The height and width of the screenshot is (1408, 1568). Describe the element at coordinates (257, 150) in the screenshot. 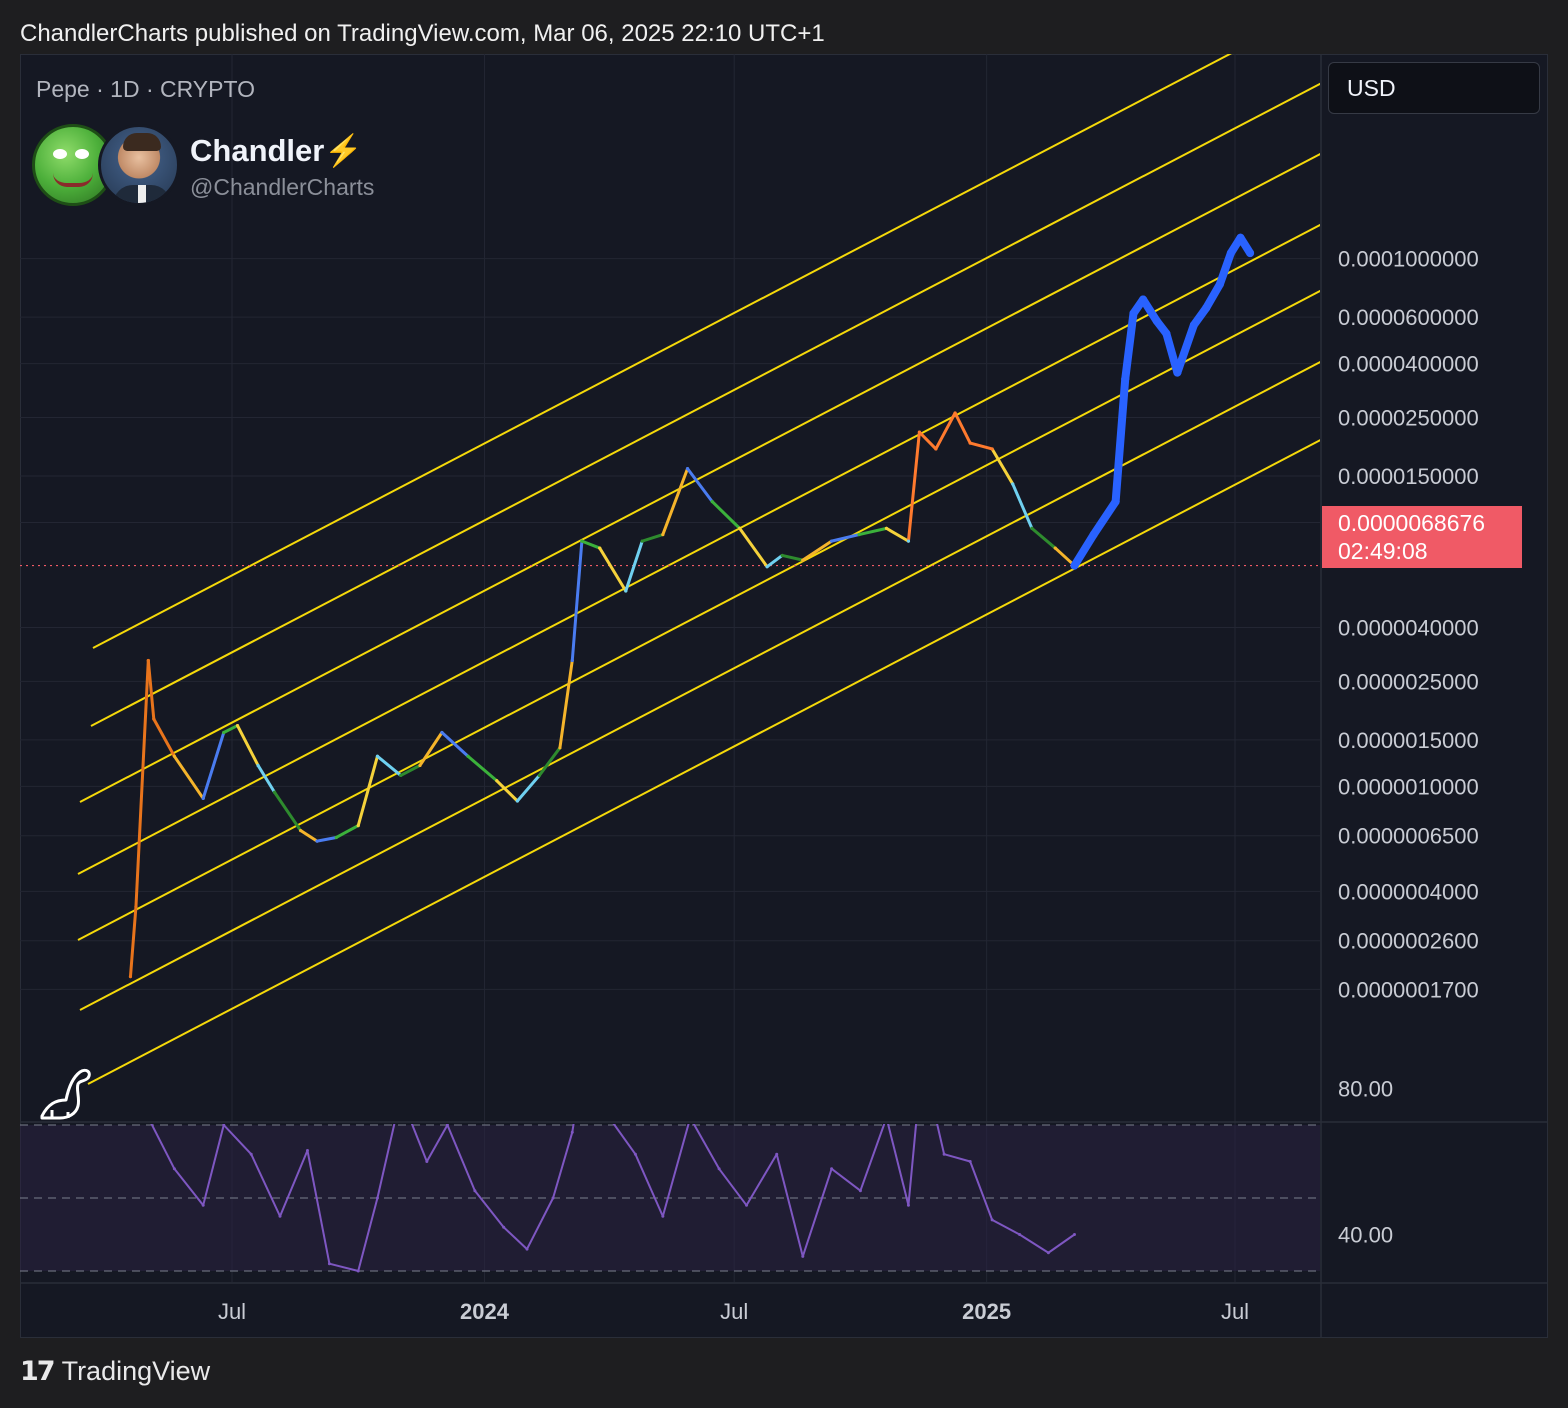

I see `author-name-text: Chandler` at that location.